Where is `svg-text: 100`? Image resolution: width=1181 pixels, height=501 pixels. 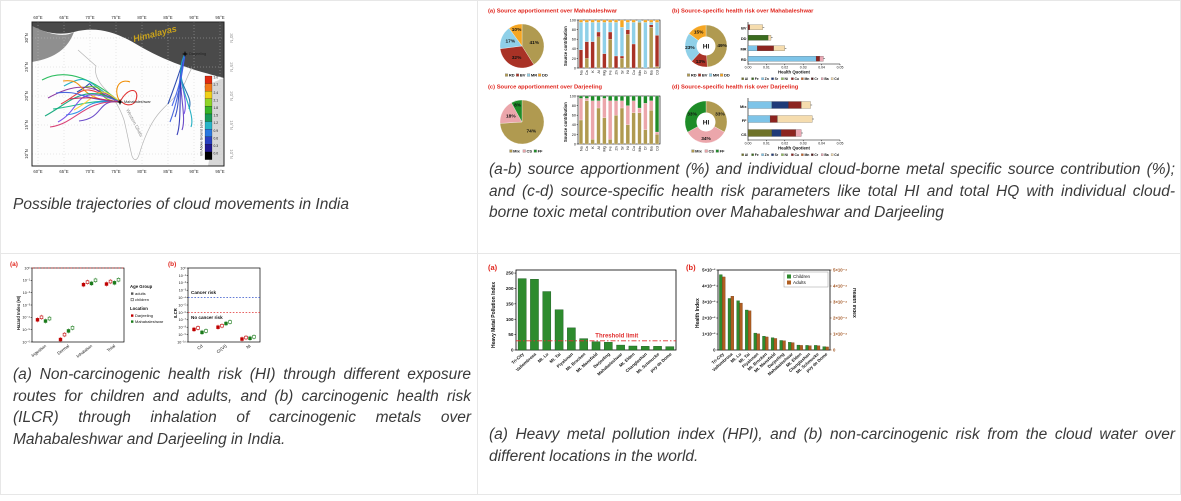 svg-text: 100 is located at coordinates (573, 20).